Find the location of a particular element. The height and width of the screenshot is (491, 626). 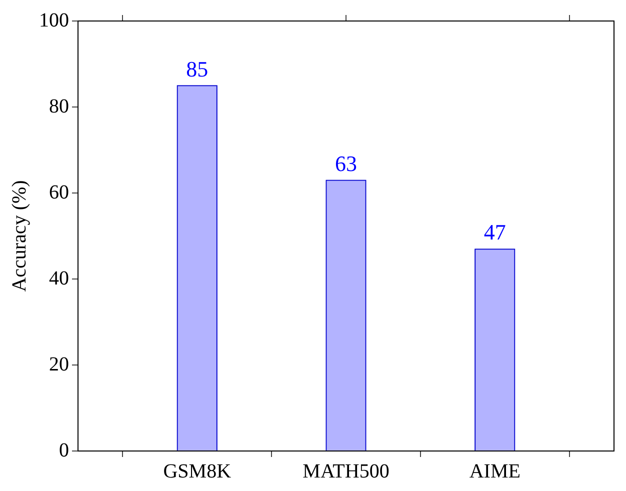

y-tick-label: 0 is located at coordinates (64, 450).